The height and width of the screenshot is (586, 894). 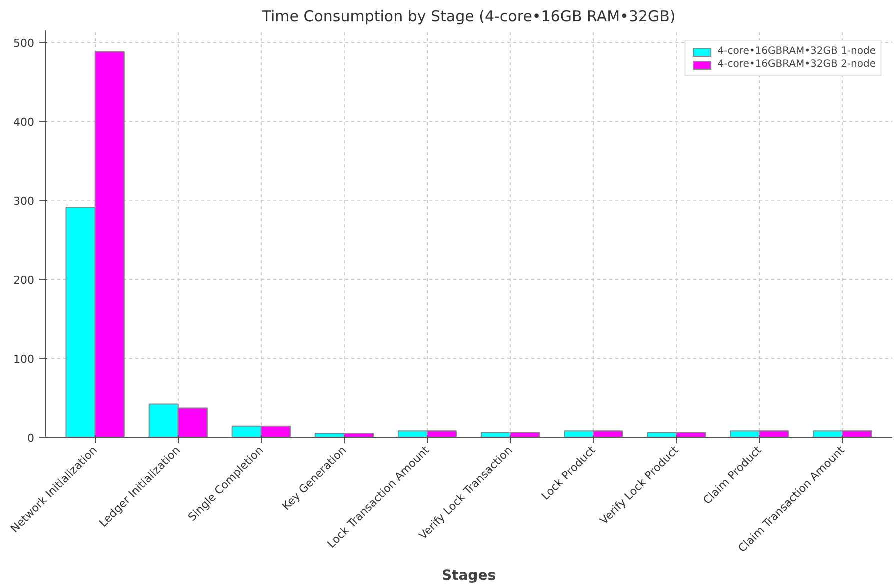 What do you see at coordinates (24, 280) in the screenshot?
I see `y-tick-label: 200` at bounding box center [24, 280].